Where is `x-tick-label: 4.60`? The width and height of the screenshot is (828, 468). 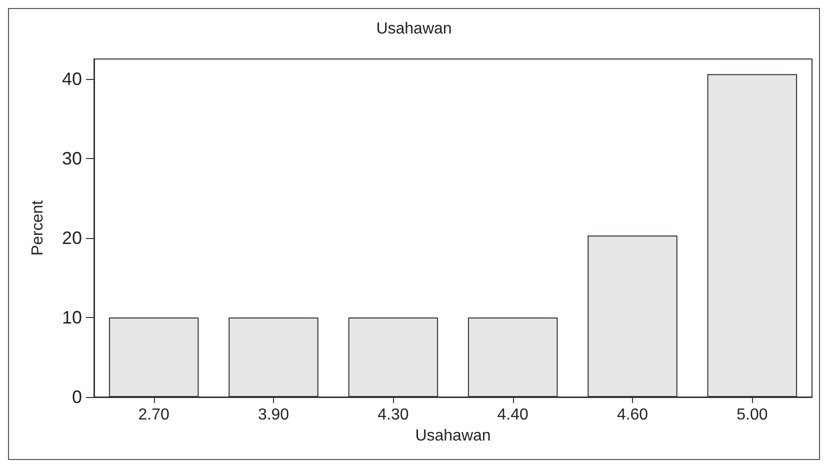 x-tick-label: 4.60 is located at coordinates (632, 415).